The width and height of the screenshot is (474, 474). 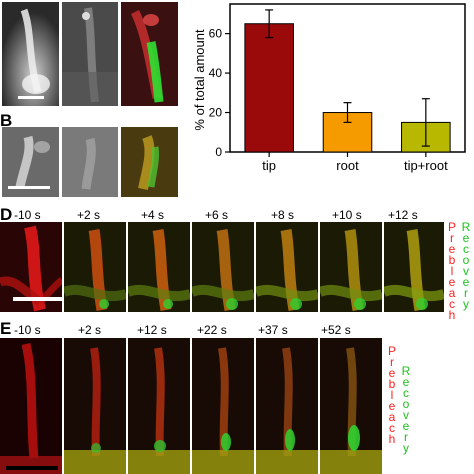 What do you see at coordinates (89, 215) in the screenshot?
I see `d-time-label: +2 s` at bounding box center [89, 215].